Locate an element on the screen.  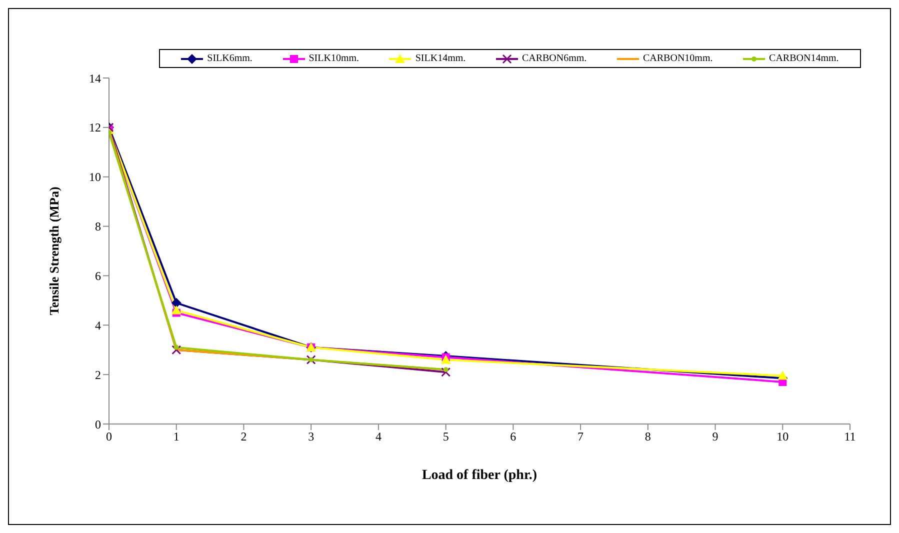
x-tick-label: 0 is located at coordinates (109, 437).